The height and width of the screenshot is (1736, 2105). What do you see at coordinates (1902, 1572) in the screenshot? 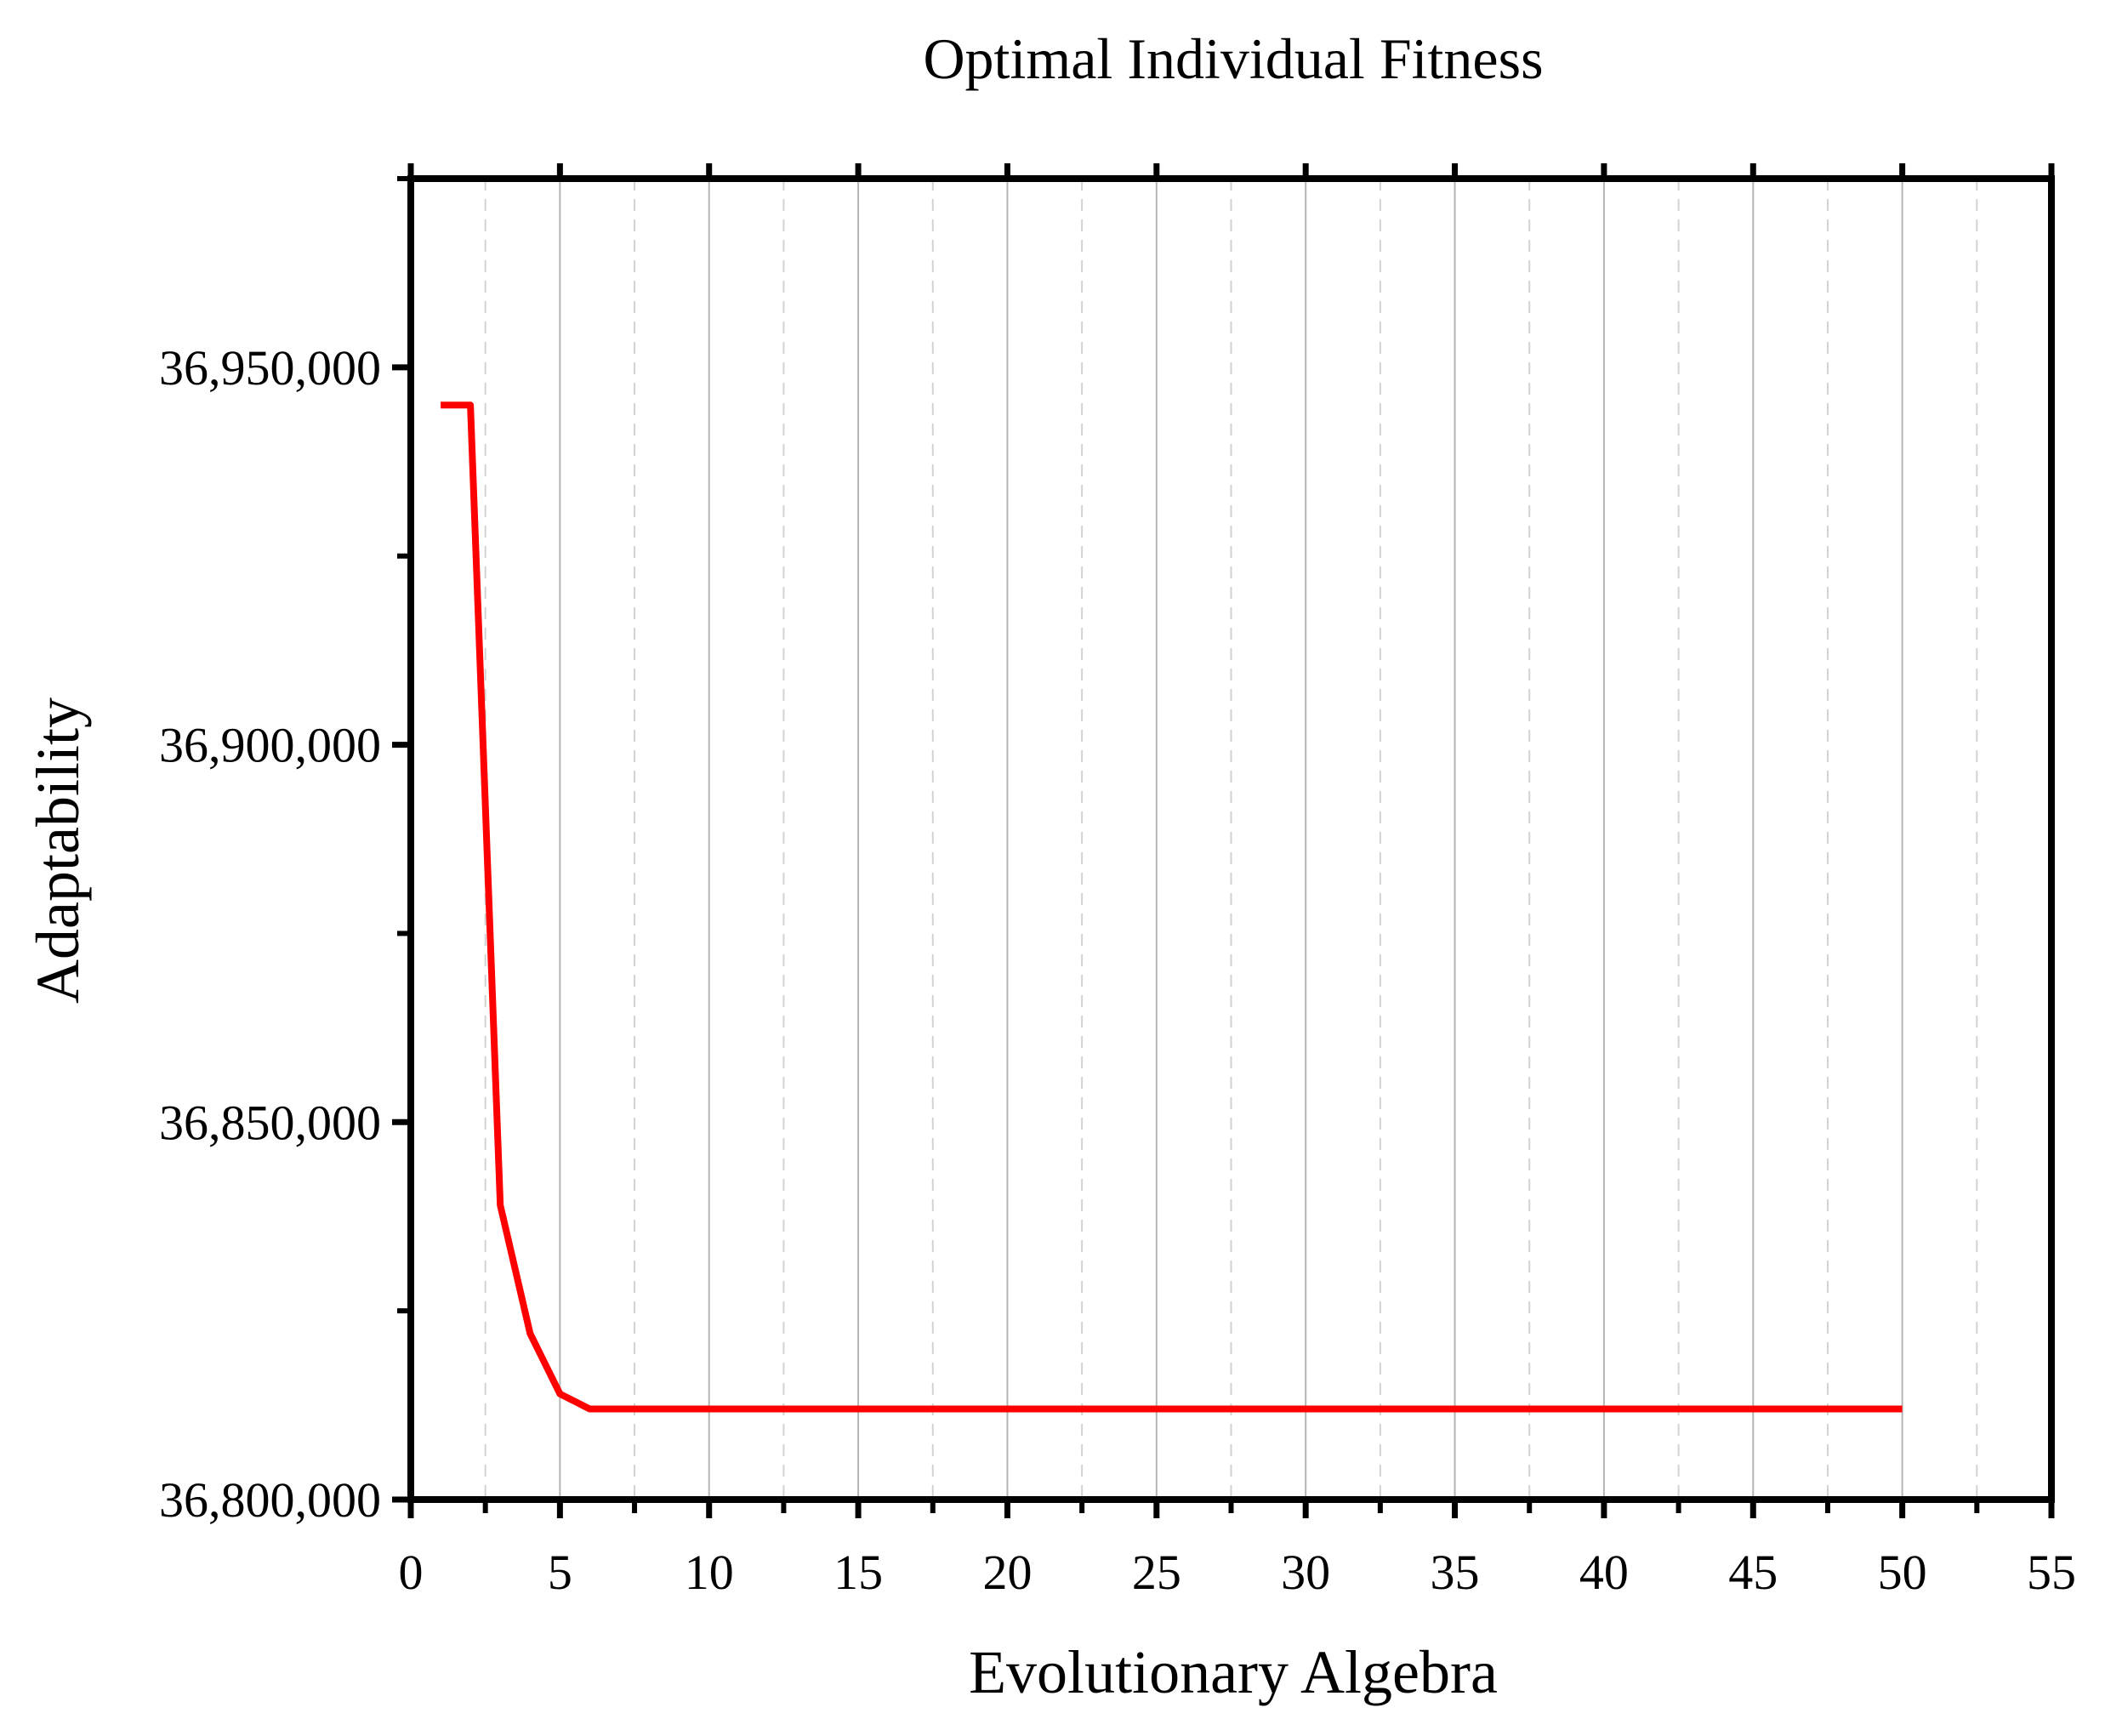
I see `x-tick-label-10: 50` at bounding box center [1902, 1572].